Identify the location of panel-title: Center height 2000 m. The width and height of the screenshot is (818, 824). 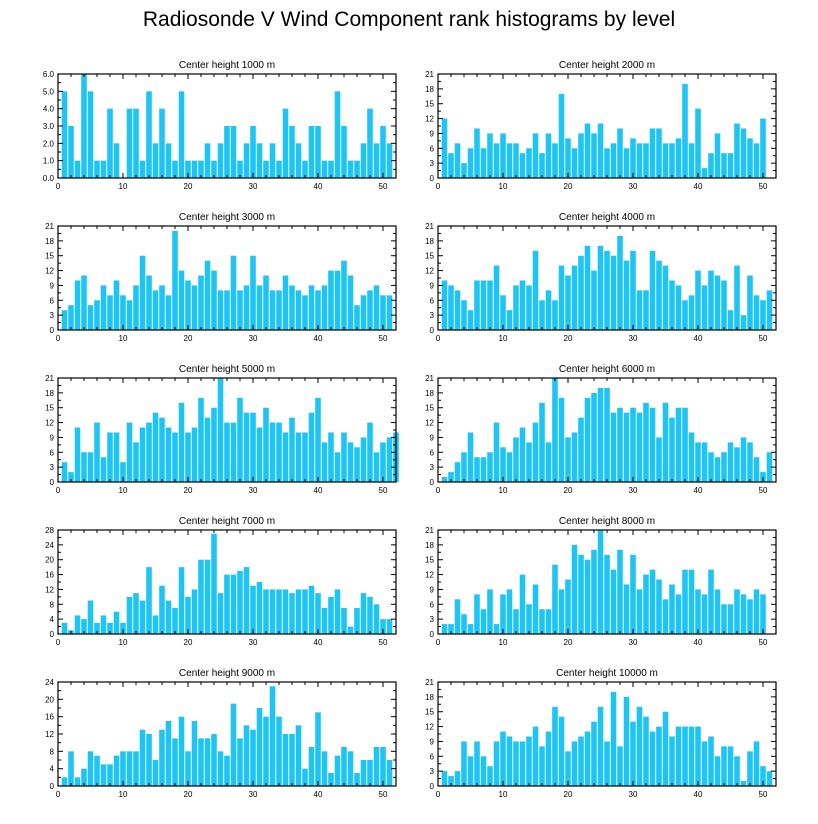
(607, 65).